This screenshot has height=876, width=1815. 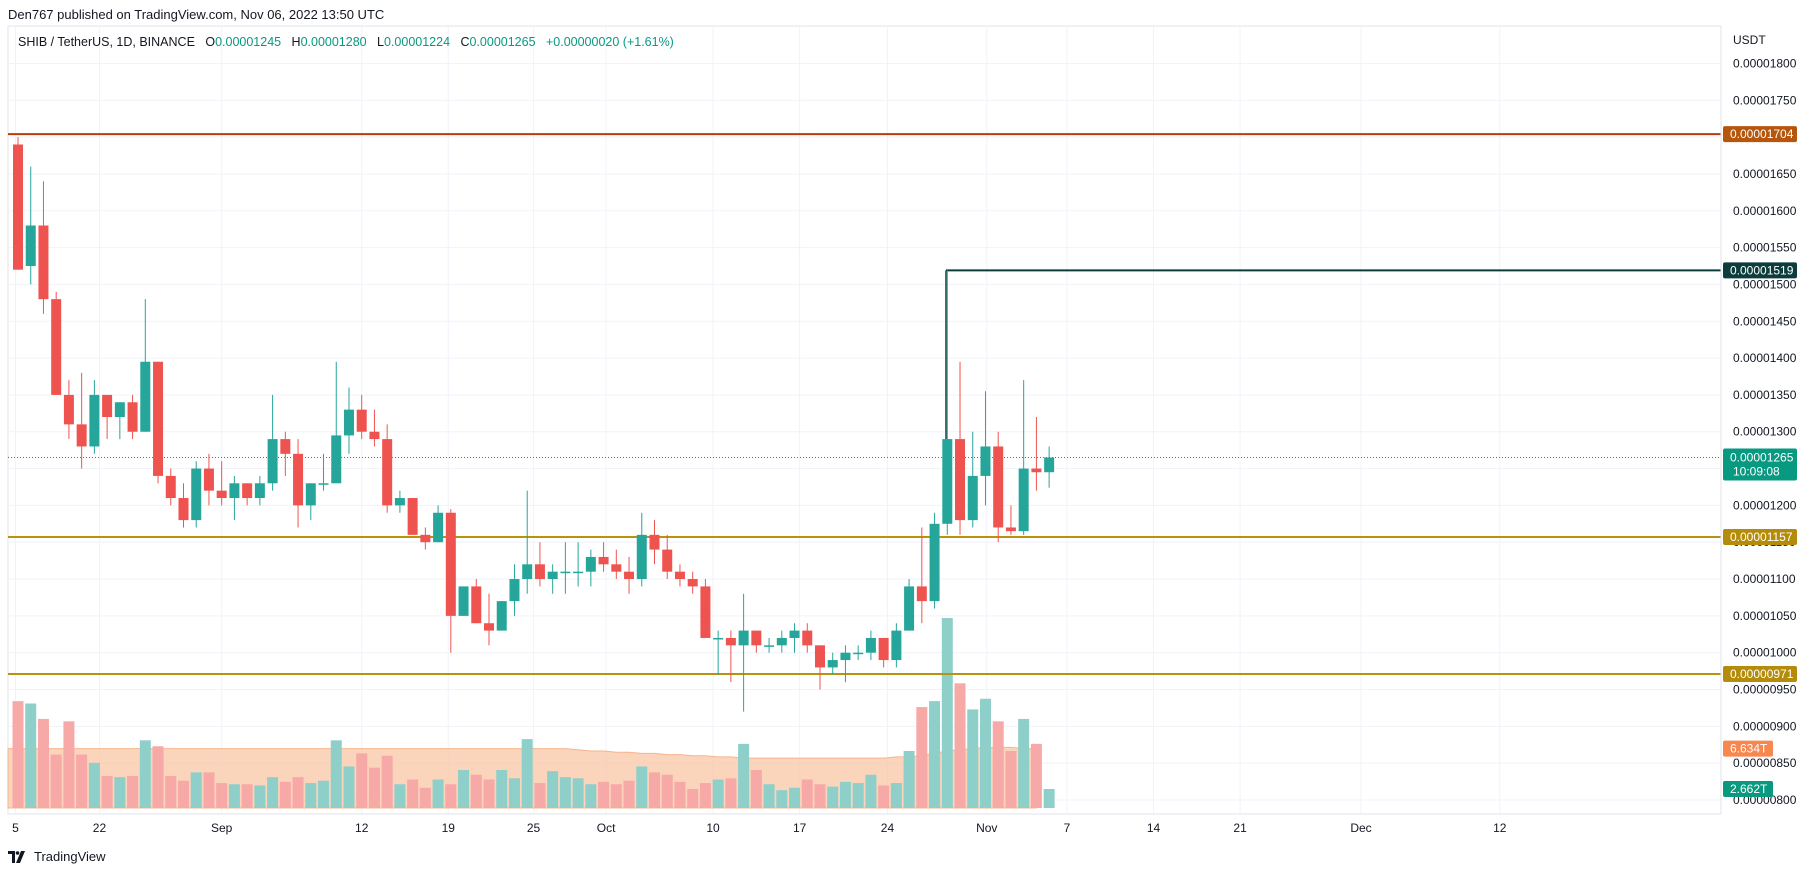 I want to click on price-tick-label: 0.00000850, so click(x=1765, y=763).